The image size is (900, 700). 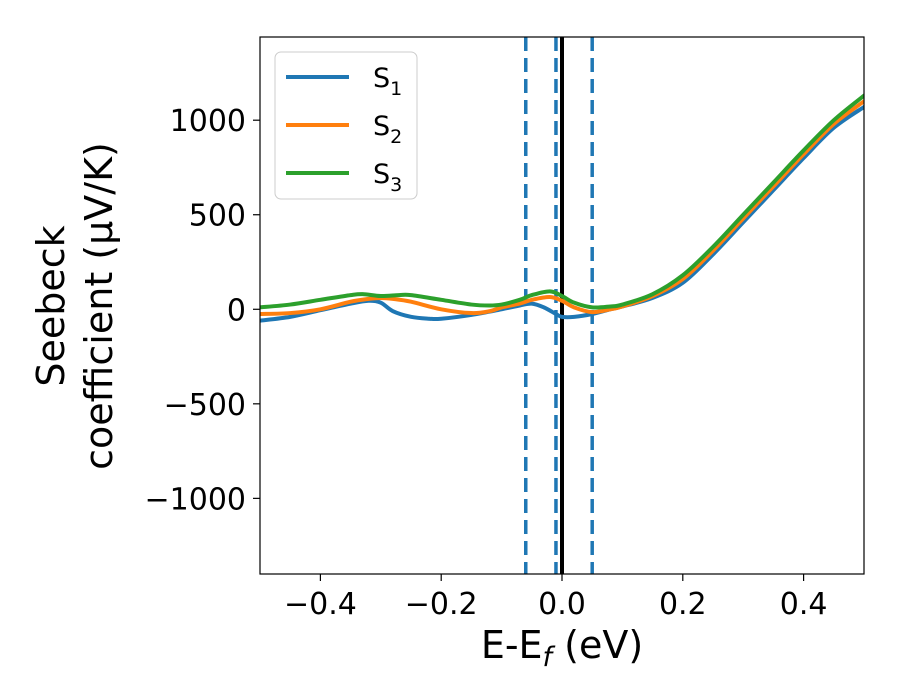 What do you see at coordinates (559, 305) in the screenshot?
I see `reference-lines` at bounding box center [559, 305].